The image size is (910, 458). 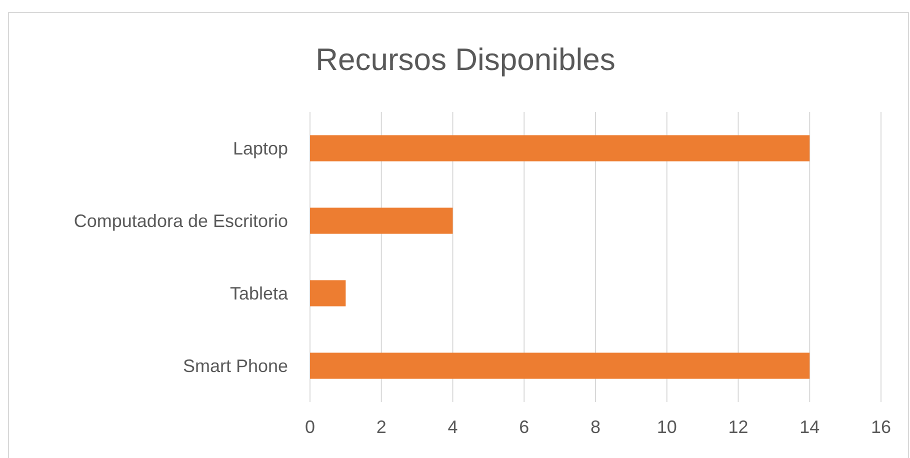 I want to click on x-tick-label: 0, so click(x=310, y=427).